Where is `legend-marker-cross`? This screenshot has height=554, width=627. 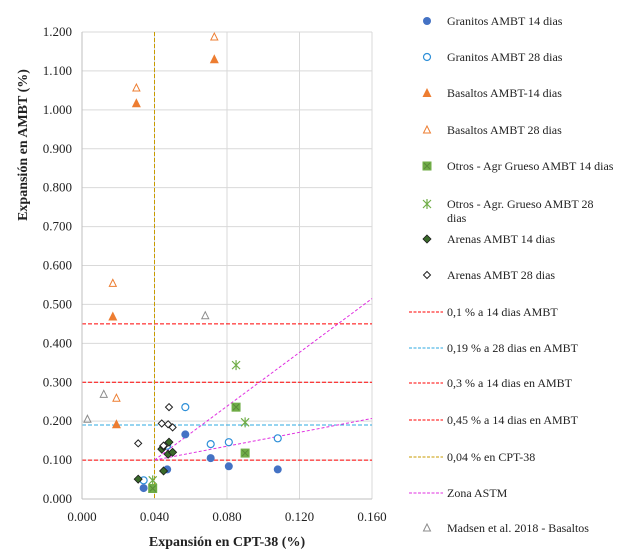
legend-marker-cross is located at coordinates (427, 166).